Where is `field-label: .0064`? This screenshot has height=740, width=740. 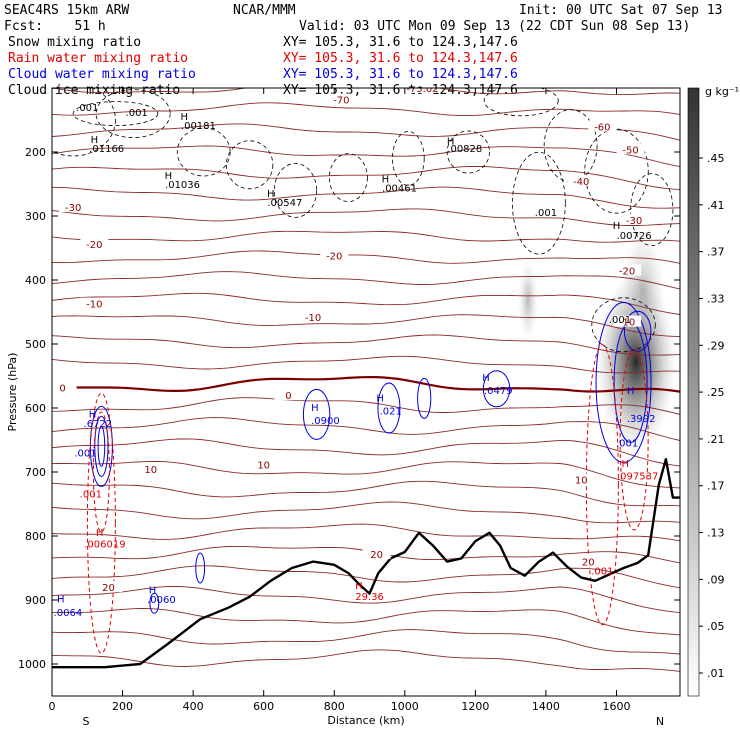
field-label: .0064 is located at coordinates (68, 613).